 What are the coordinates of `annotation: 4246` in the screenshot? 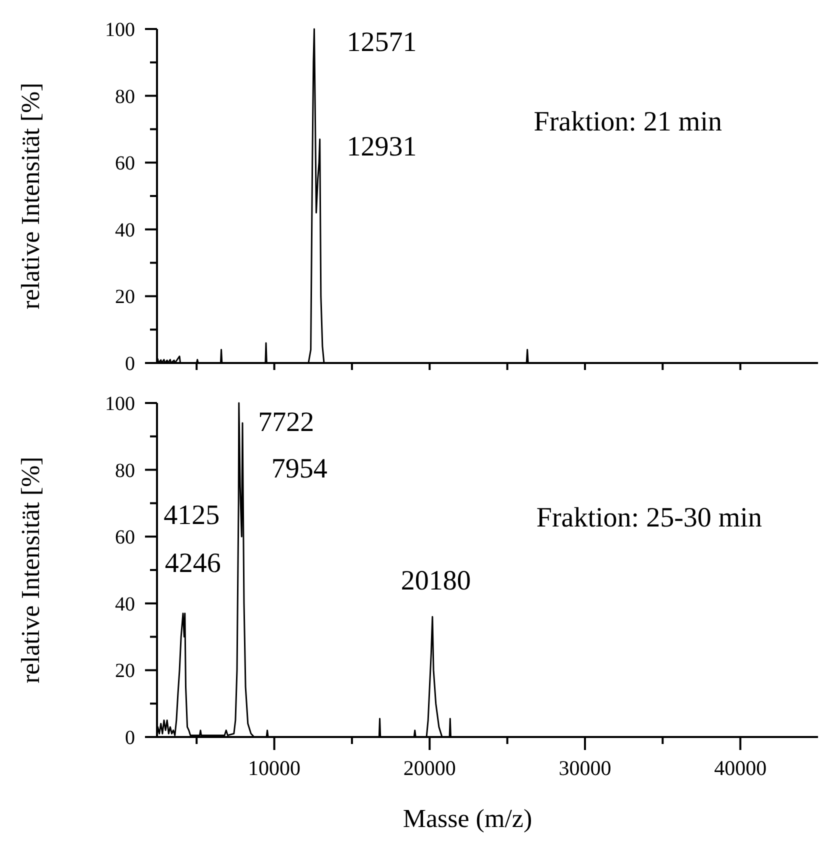 It's located at (192, 564).